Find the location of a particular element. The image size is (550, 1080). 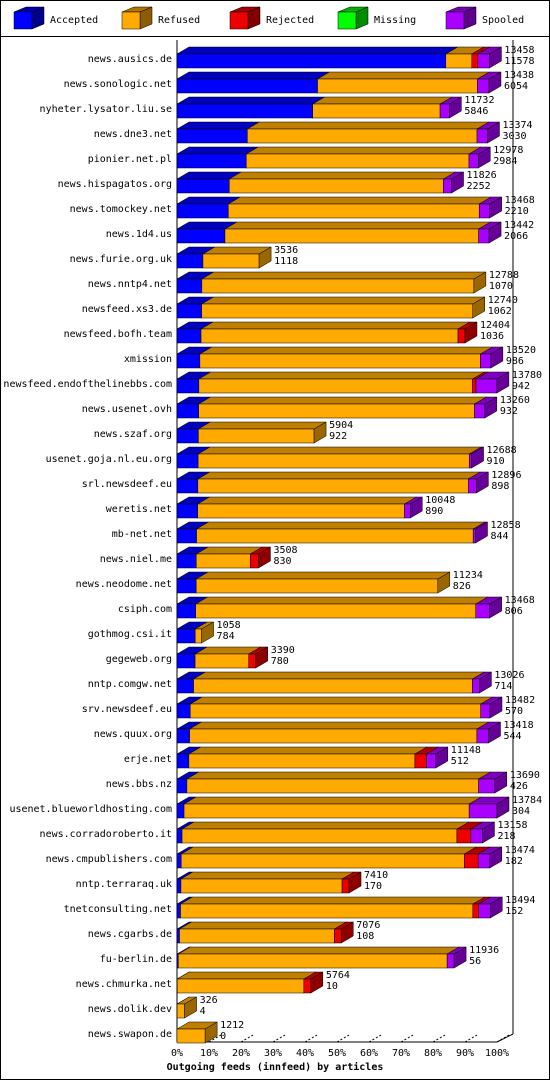

y-tick-label: srl.newsdeef.eu is located at coordinates (127, 484).